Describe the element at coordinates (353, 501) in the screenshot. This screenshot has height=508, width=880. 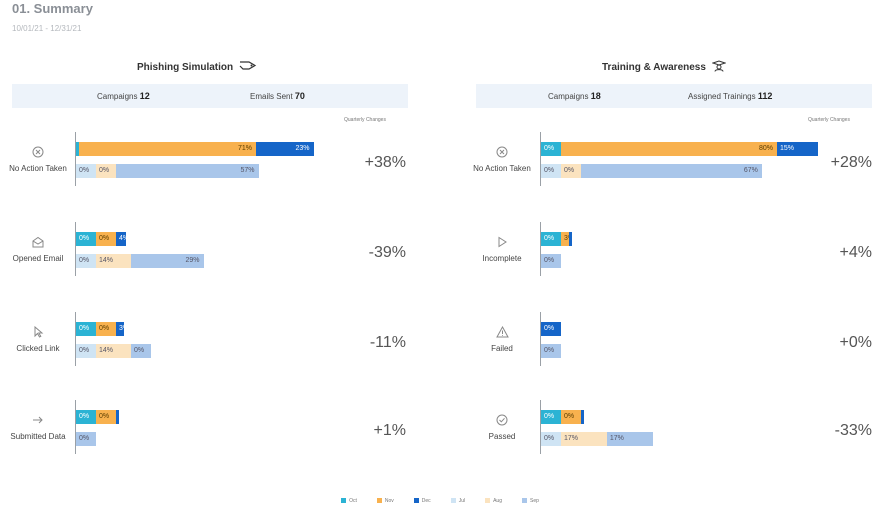
I see `legend-label: Oct` at that location.